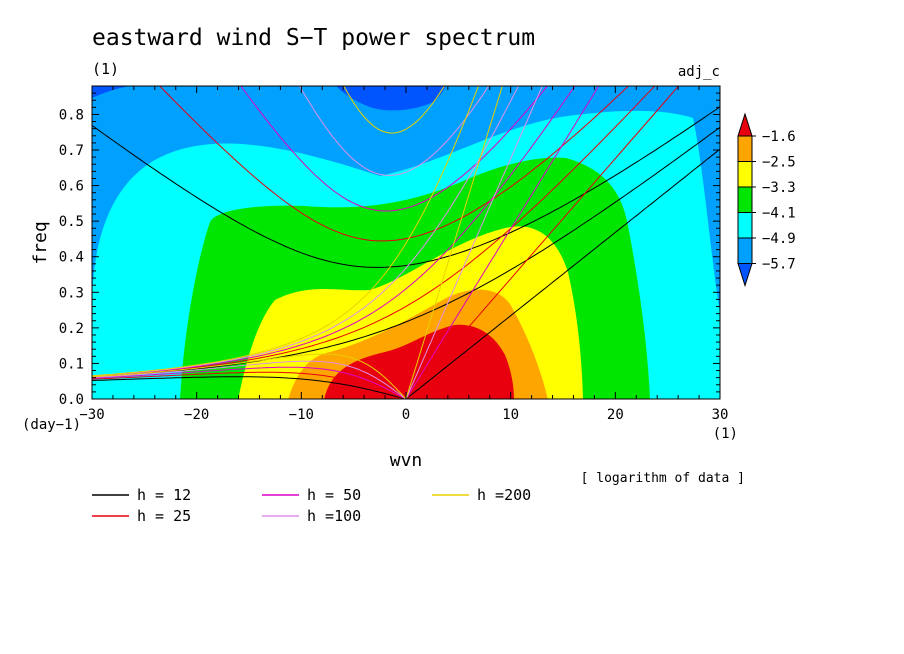 The image size is (904, 654). Describe the element at coordinates (615, 415) in the screenshot. I see `x-tick-label: 20` at that location.